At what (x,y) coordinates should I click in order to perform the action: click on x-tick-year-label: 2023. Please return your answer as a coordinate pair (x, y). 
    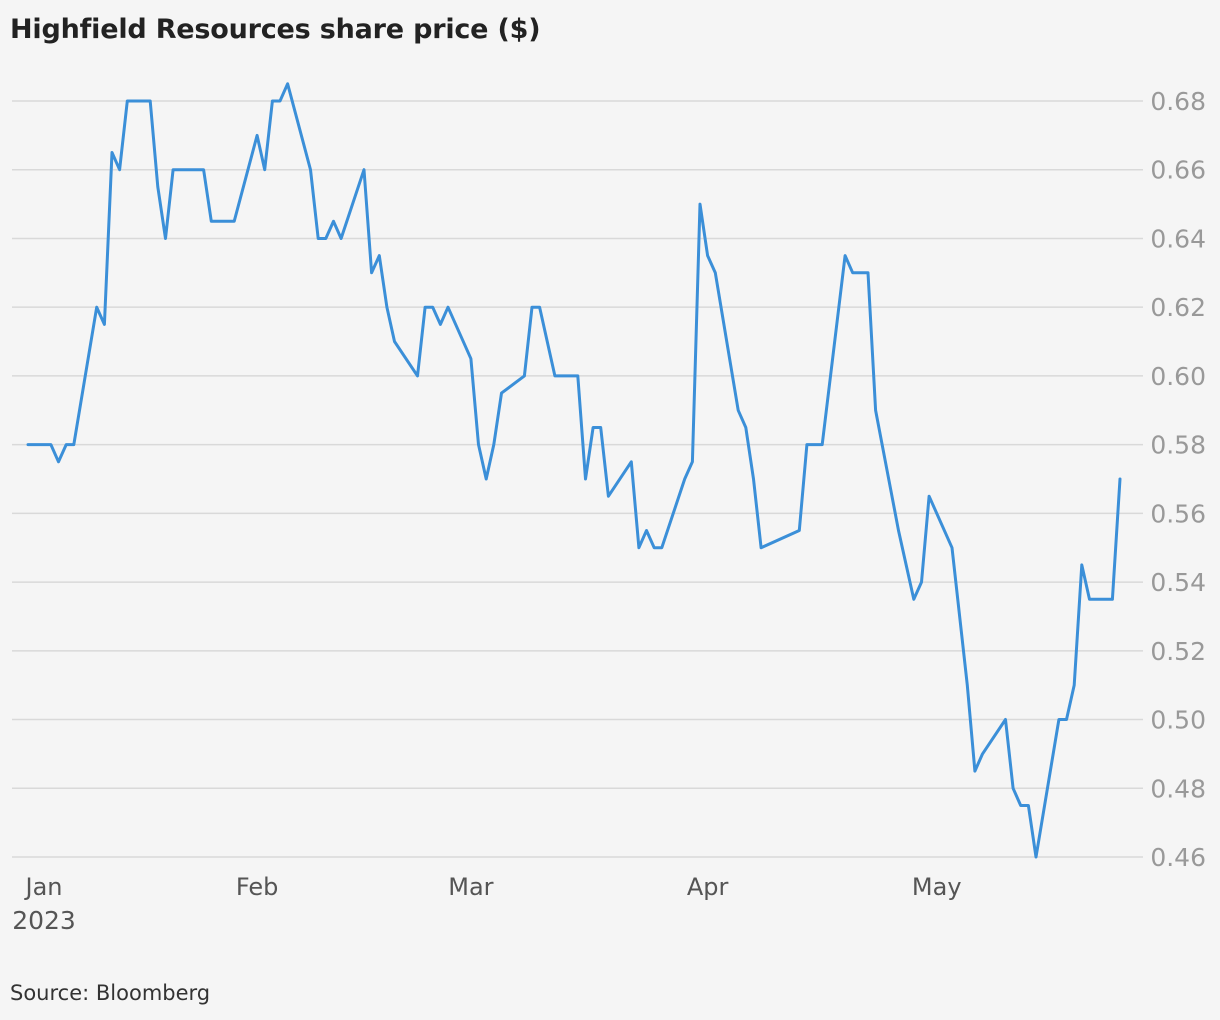
    Looking at the image, I should click on (44, 920).